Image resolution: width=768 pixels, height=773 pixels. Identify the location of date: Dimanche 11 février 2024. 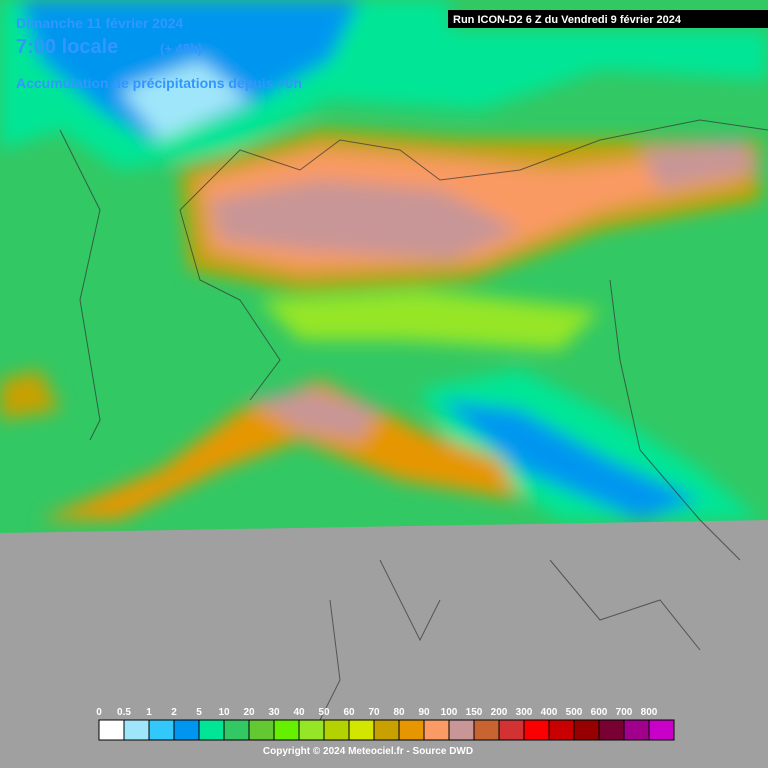
(100, 23).